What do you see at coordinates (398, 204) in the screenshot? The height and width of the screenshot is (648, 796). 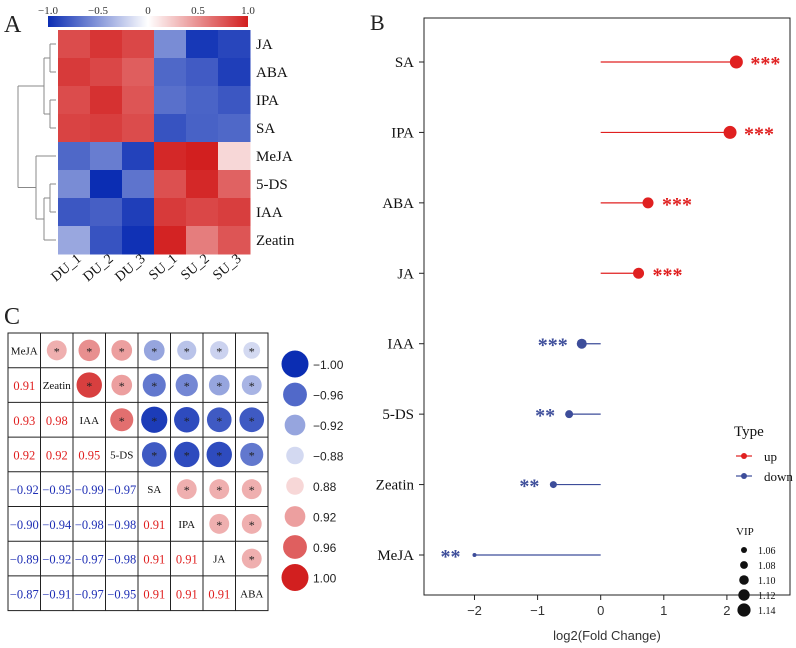 I see `y-tick-label: ABA` at bounding box center [398, 204].